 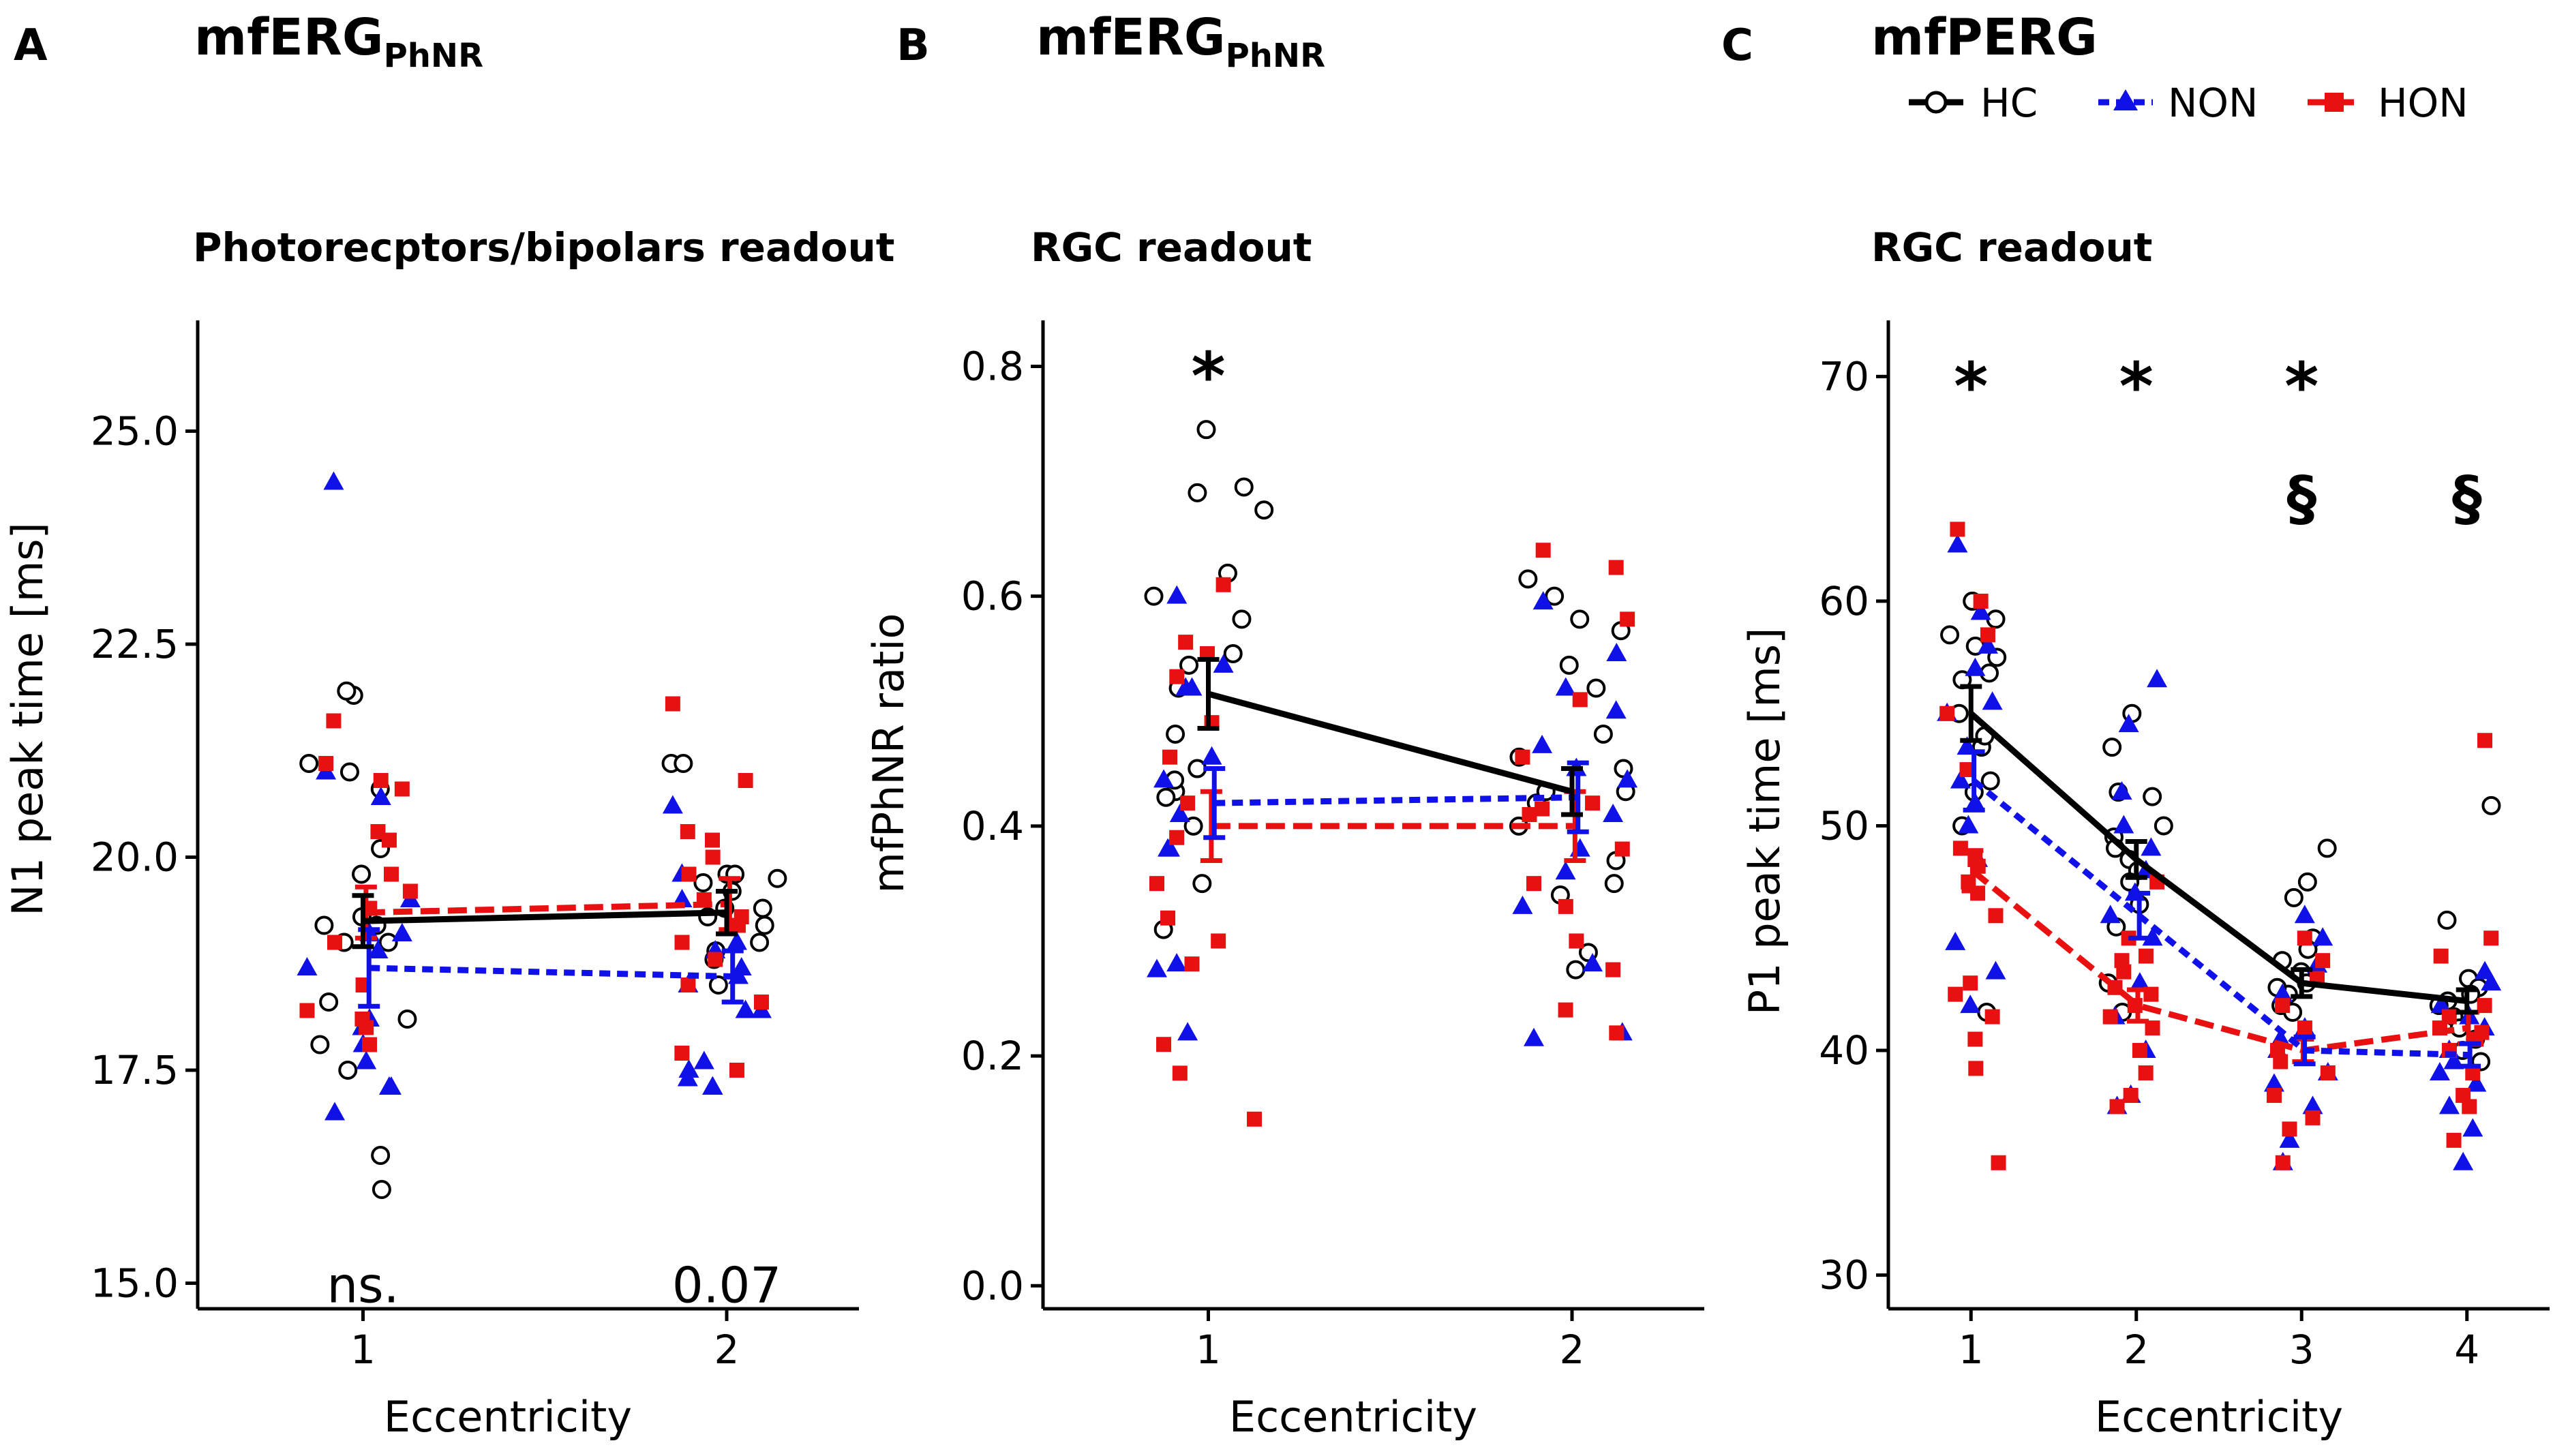 I want to click on panel-a-ytick-label: 25.0, so click(x=135, y=431).